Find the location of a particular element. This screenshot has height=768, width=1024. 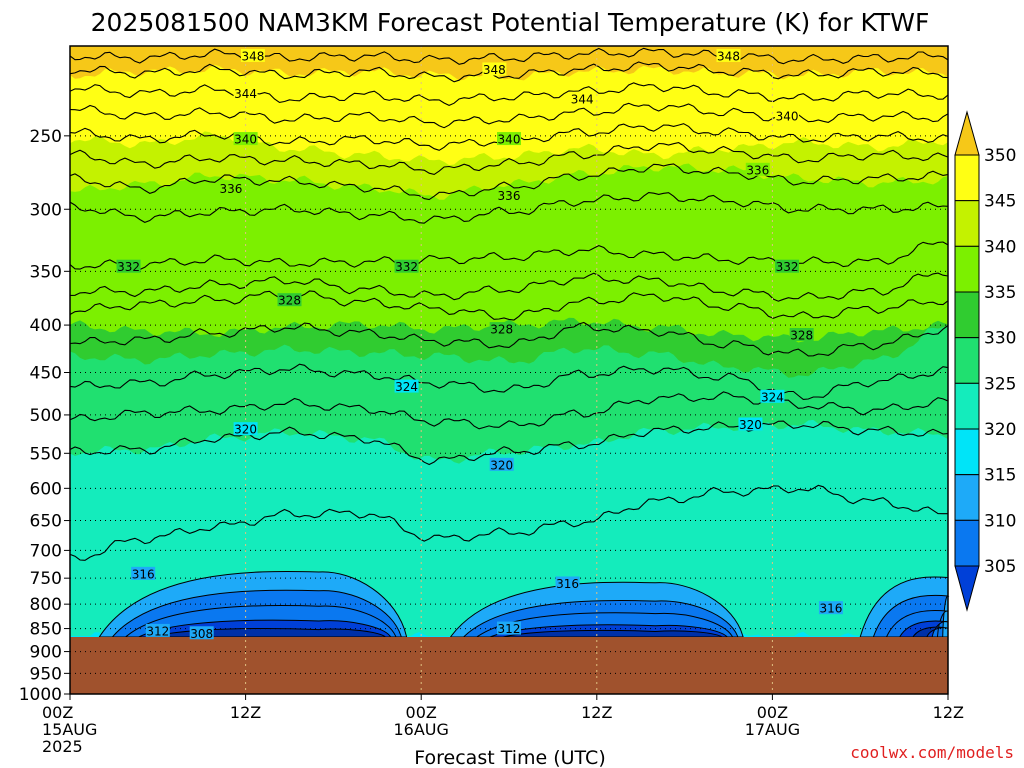

colorbar-label-320: 320 is located at coordinates (1000, 430).